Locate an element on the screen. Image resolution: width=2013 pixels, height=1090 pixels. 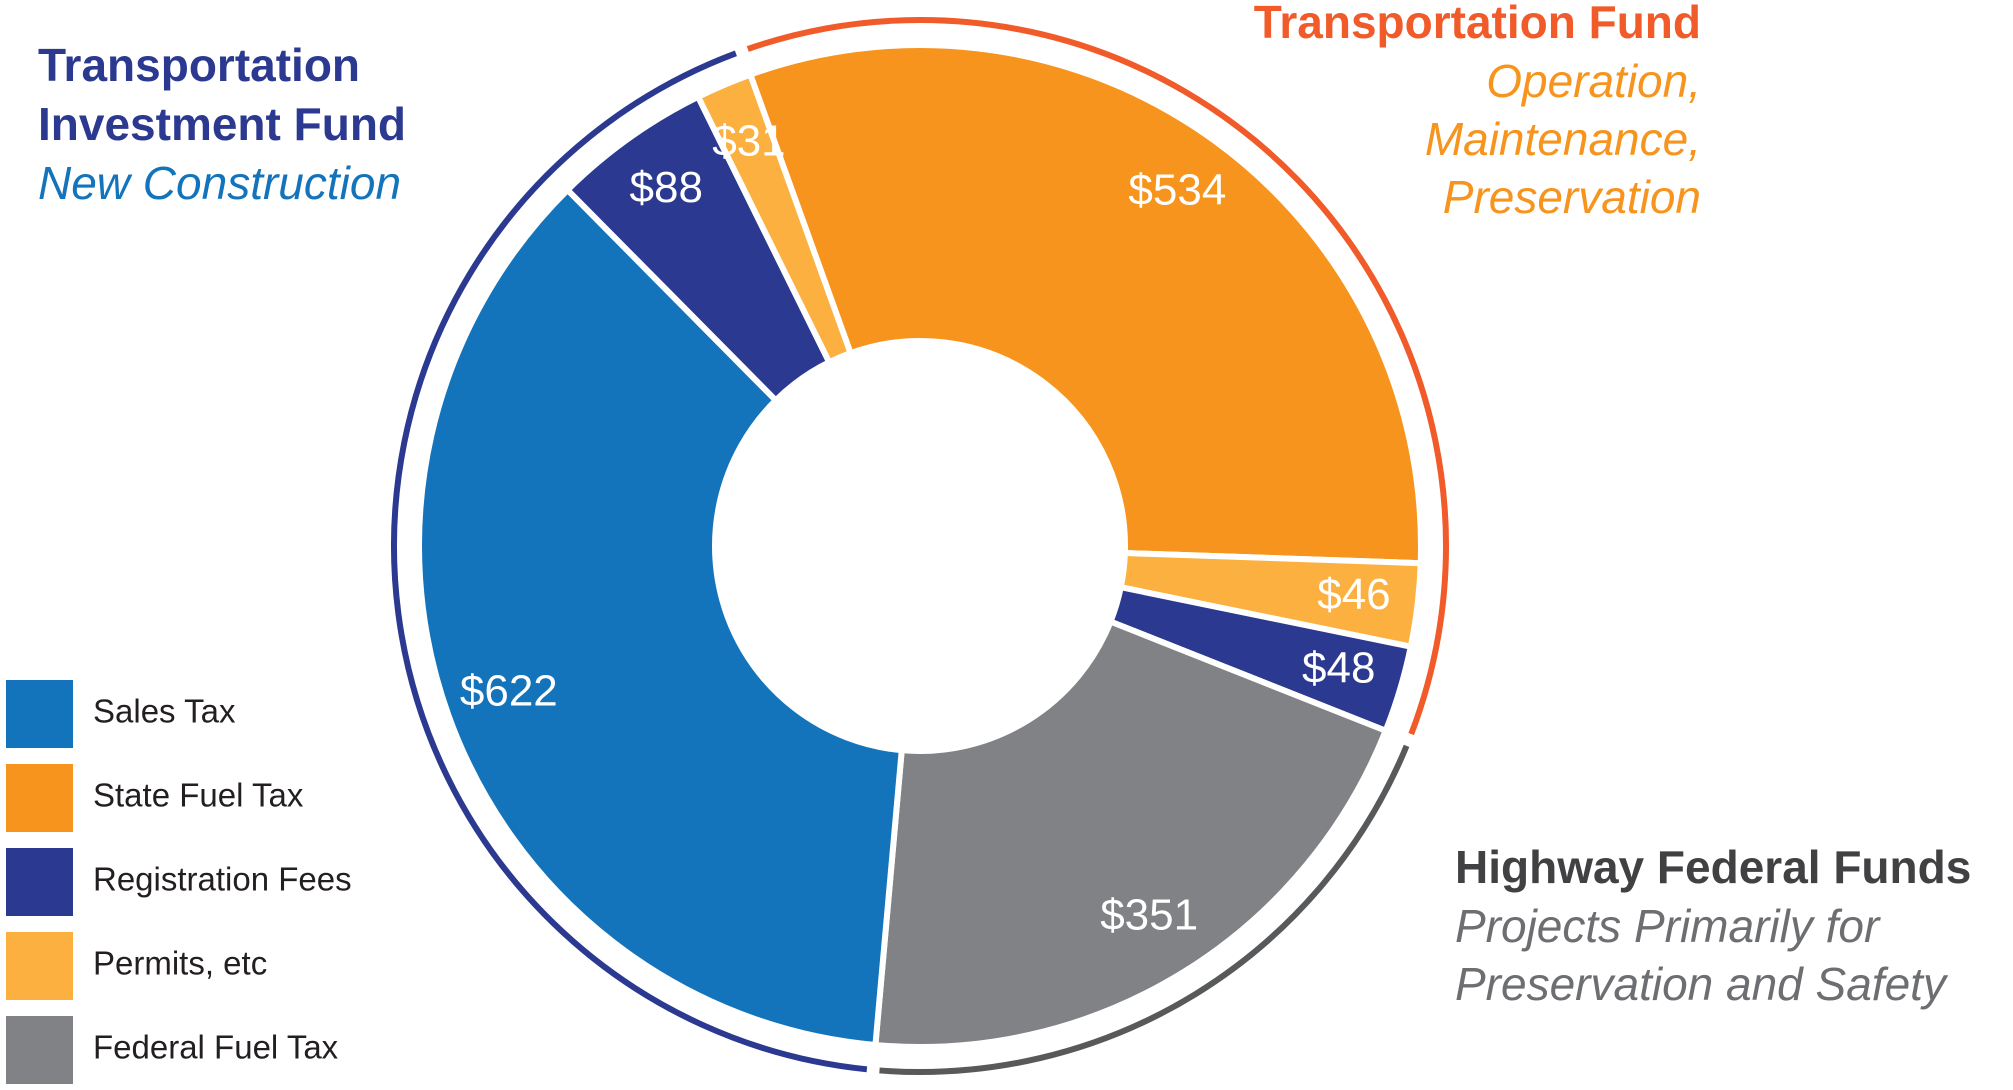
fund-subtitle: Maintenance, is located at coordinates (1563, 139).